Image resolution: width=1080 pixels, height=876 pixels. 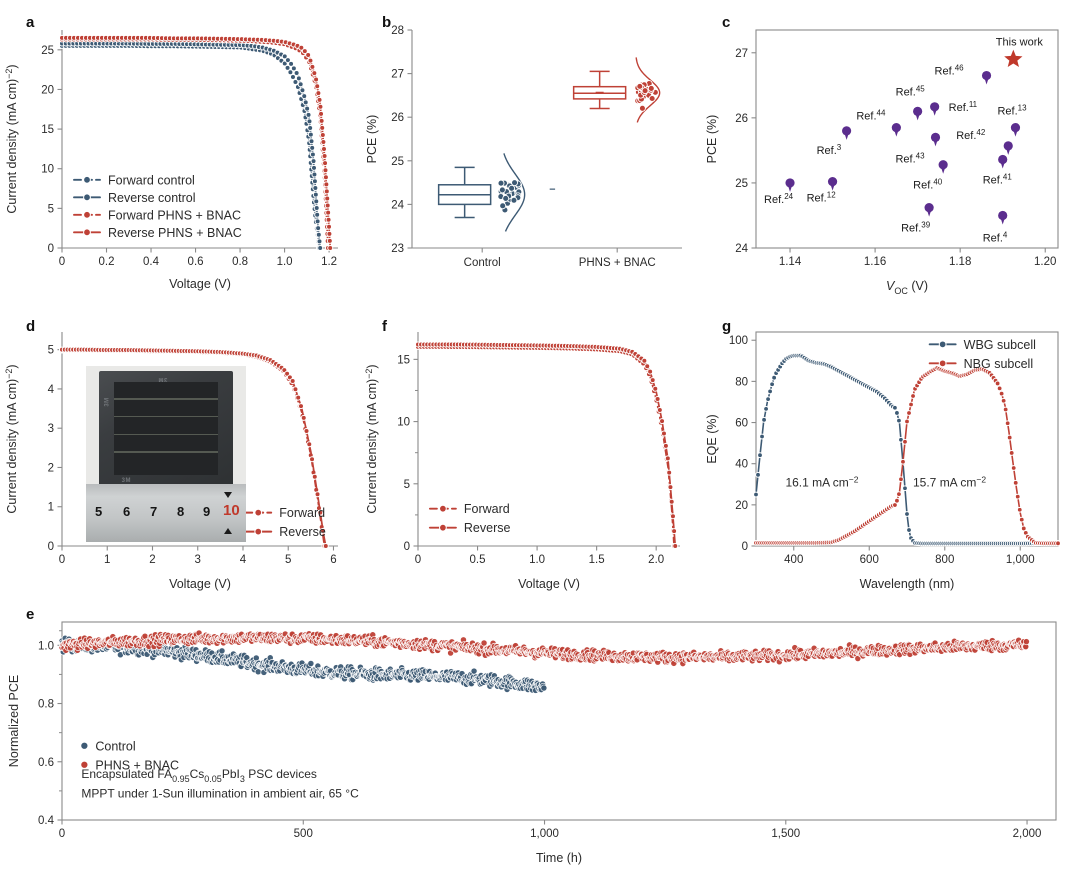 What do you see at coordinates (907, 584) in the screenshot?
I see `x-axis-label: Wavelength (nm)` at bounding box center [907, 584].